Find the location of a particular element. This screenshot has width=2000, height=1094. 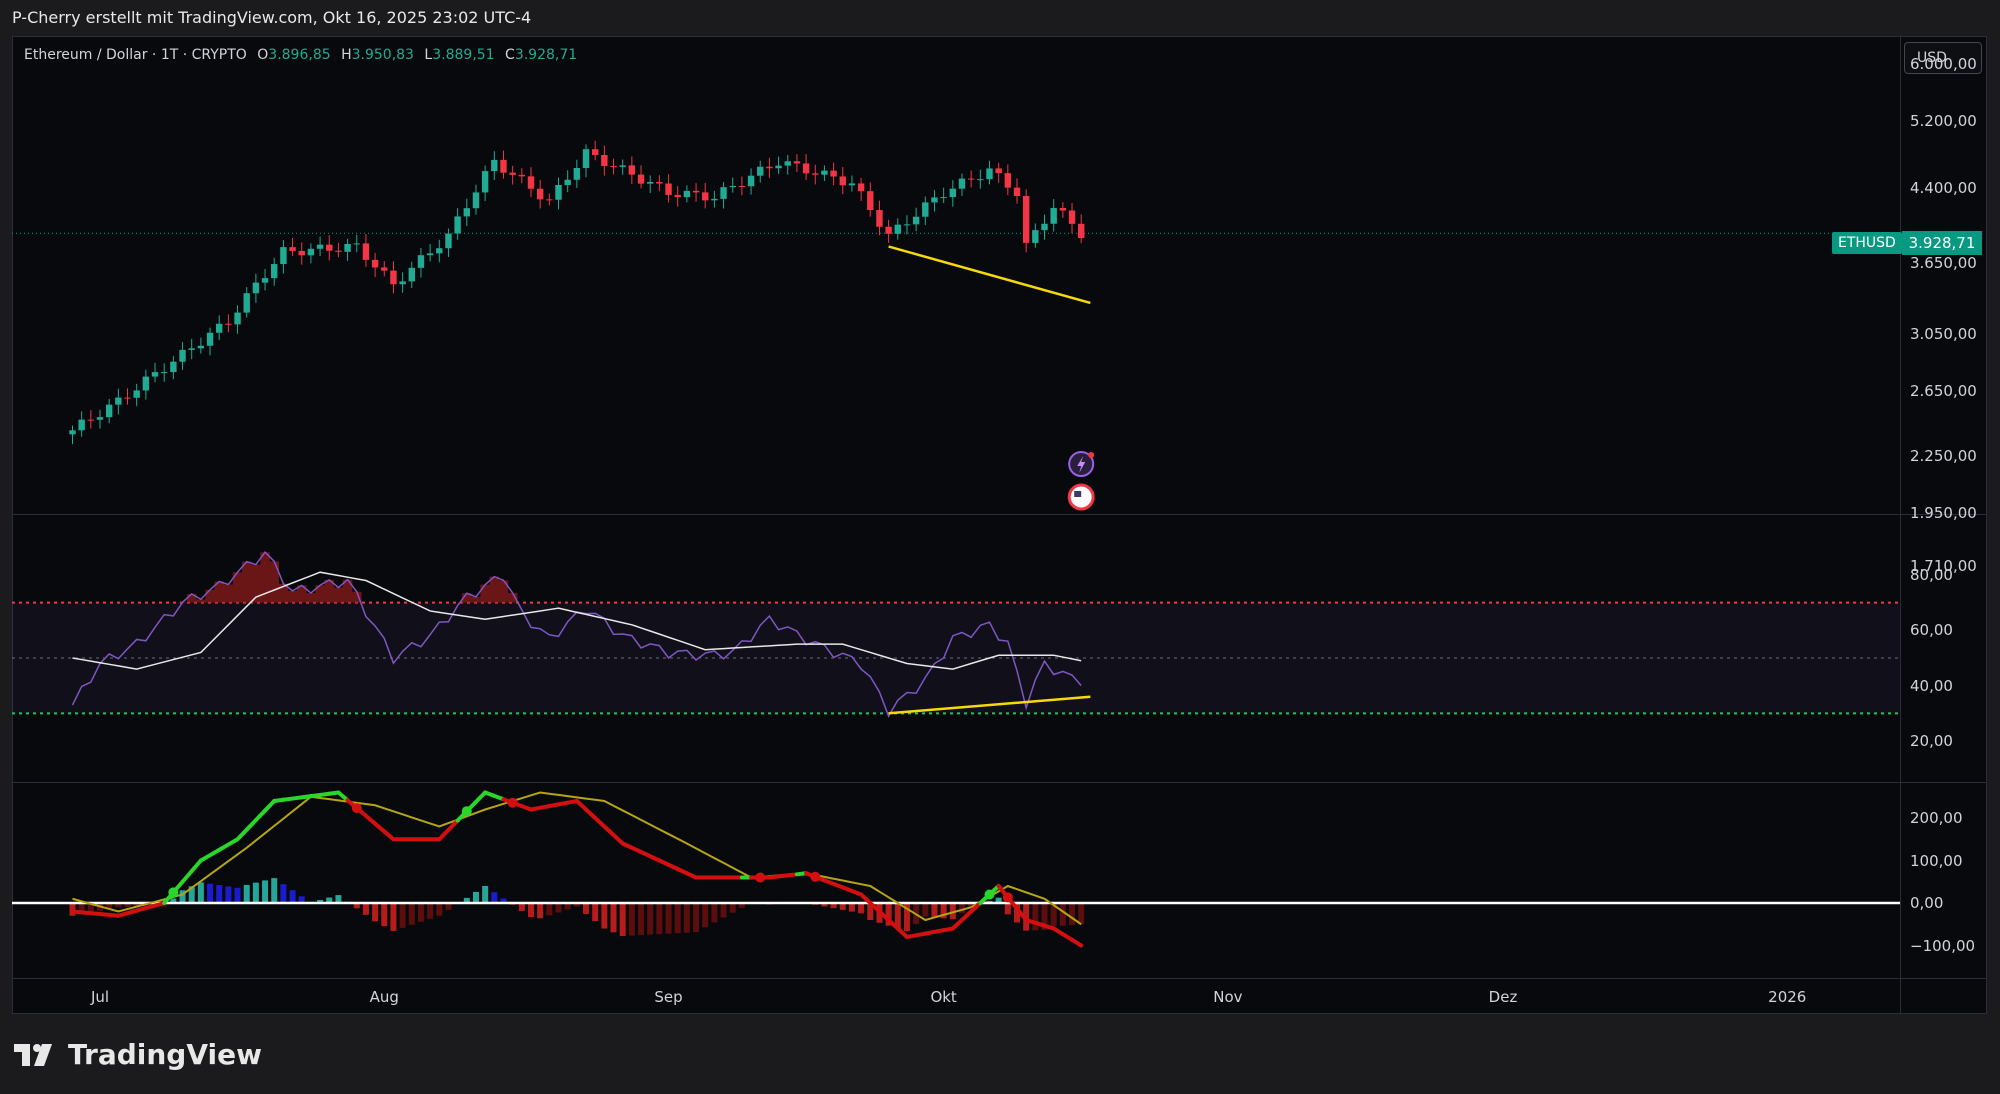

time-axis-separator is located at coordinates (999, 978).